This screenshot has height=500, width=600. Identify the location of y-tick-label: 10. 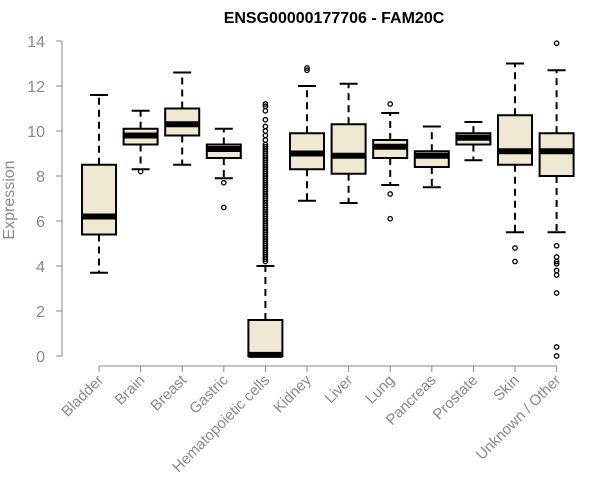
(36, 132).